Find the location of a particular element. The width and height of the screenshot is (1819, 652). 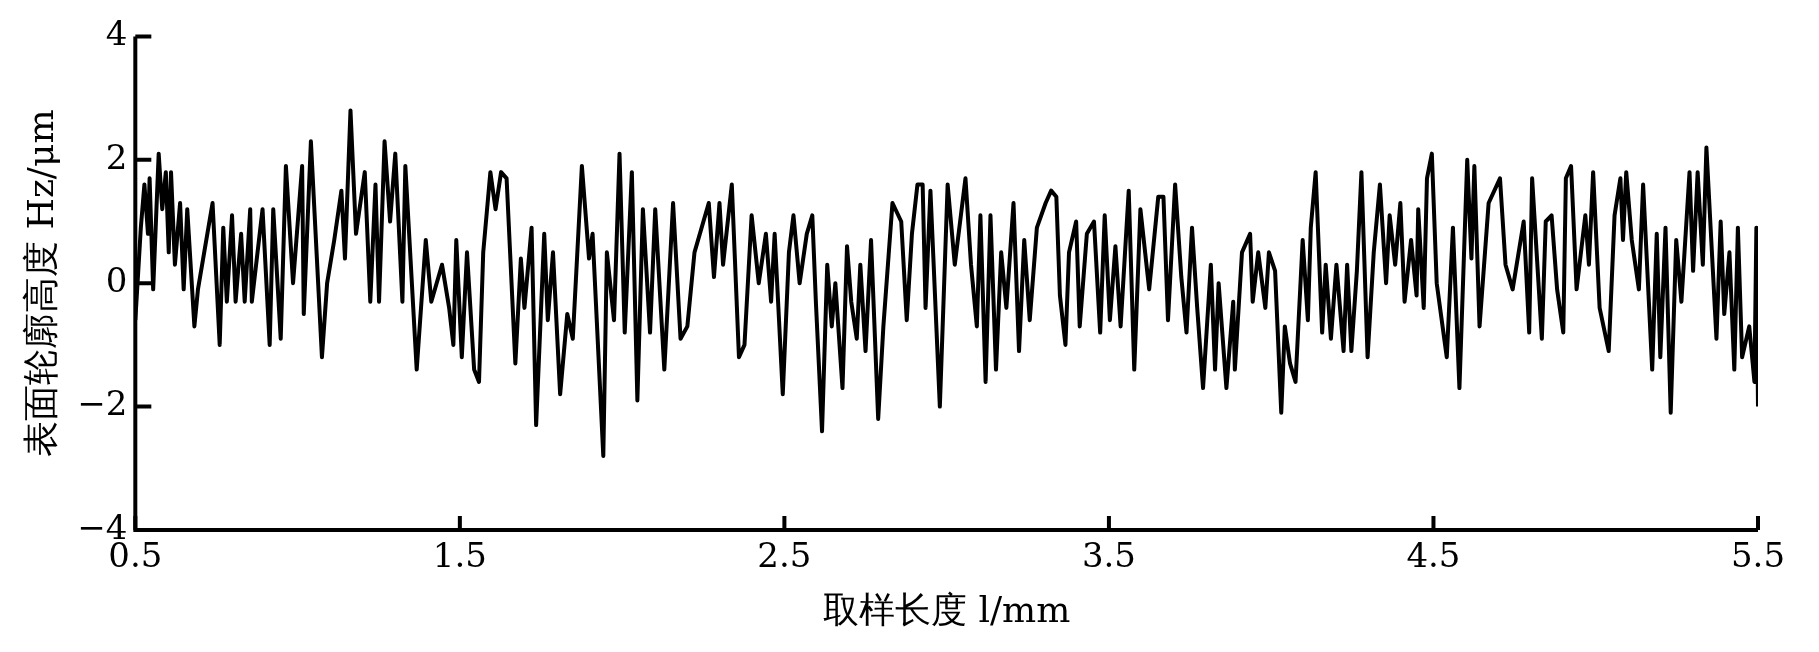

y-tick-label: −2 is located at coordinates (102, 403).